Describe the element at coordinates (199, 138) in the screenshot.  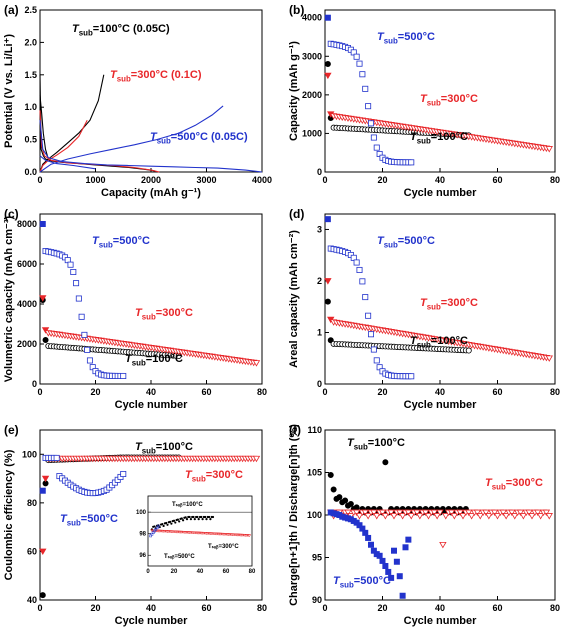
I see `annotation-500C: Tsub=500°C (0.05C)` at that location.